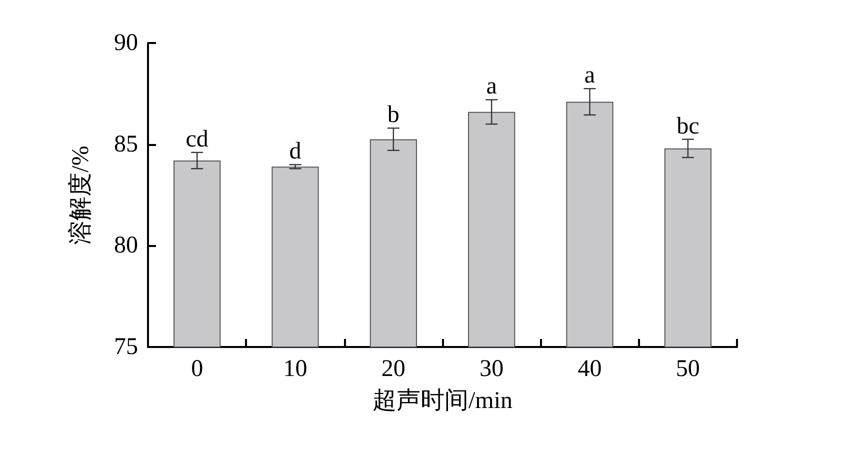 The height and width of the screenshot is (449, 841). What do you see at coordinates (590, 369) in the screenshot?
I see `x-tick-label: 40` at bounding box center [590, 369].